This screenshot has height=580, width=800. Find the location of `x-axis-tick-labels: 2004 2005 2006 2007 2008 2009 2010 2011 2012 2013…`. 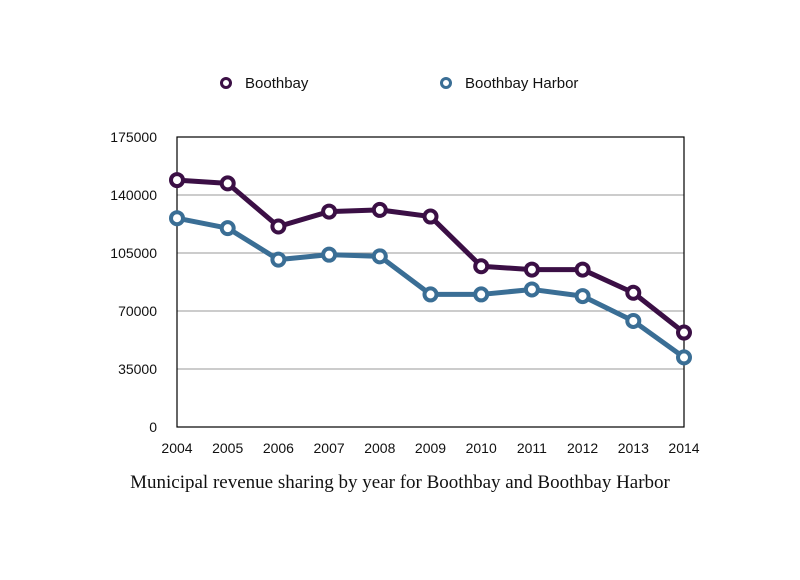

x-axis-tick-labels: 2004 2005 2006 2007 2008 2009 2010 2011 2012 2013… is located at coordinates (430, 448).